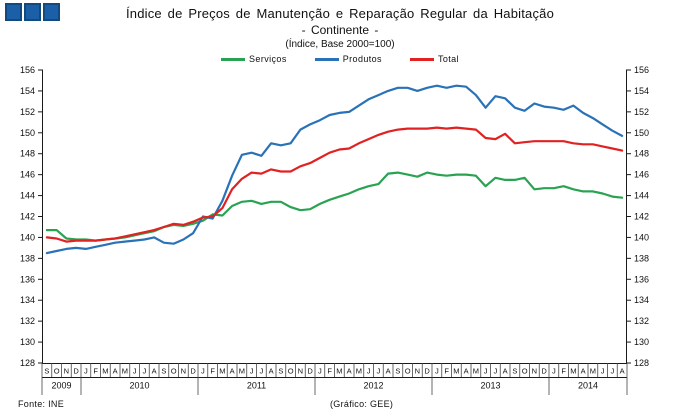  Describe the element at coordinates (641, 154) in the screenshot. I see `y-axis-label-right: 148` at that location.